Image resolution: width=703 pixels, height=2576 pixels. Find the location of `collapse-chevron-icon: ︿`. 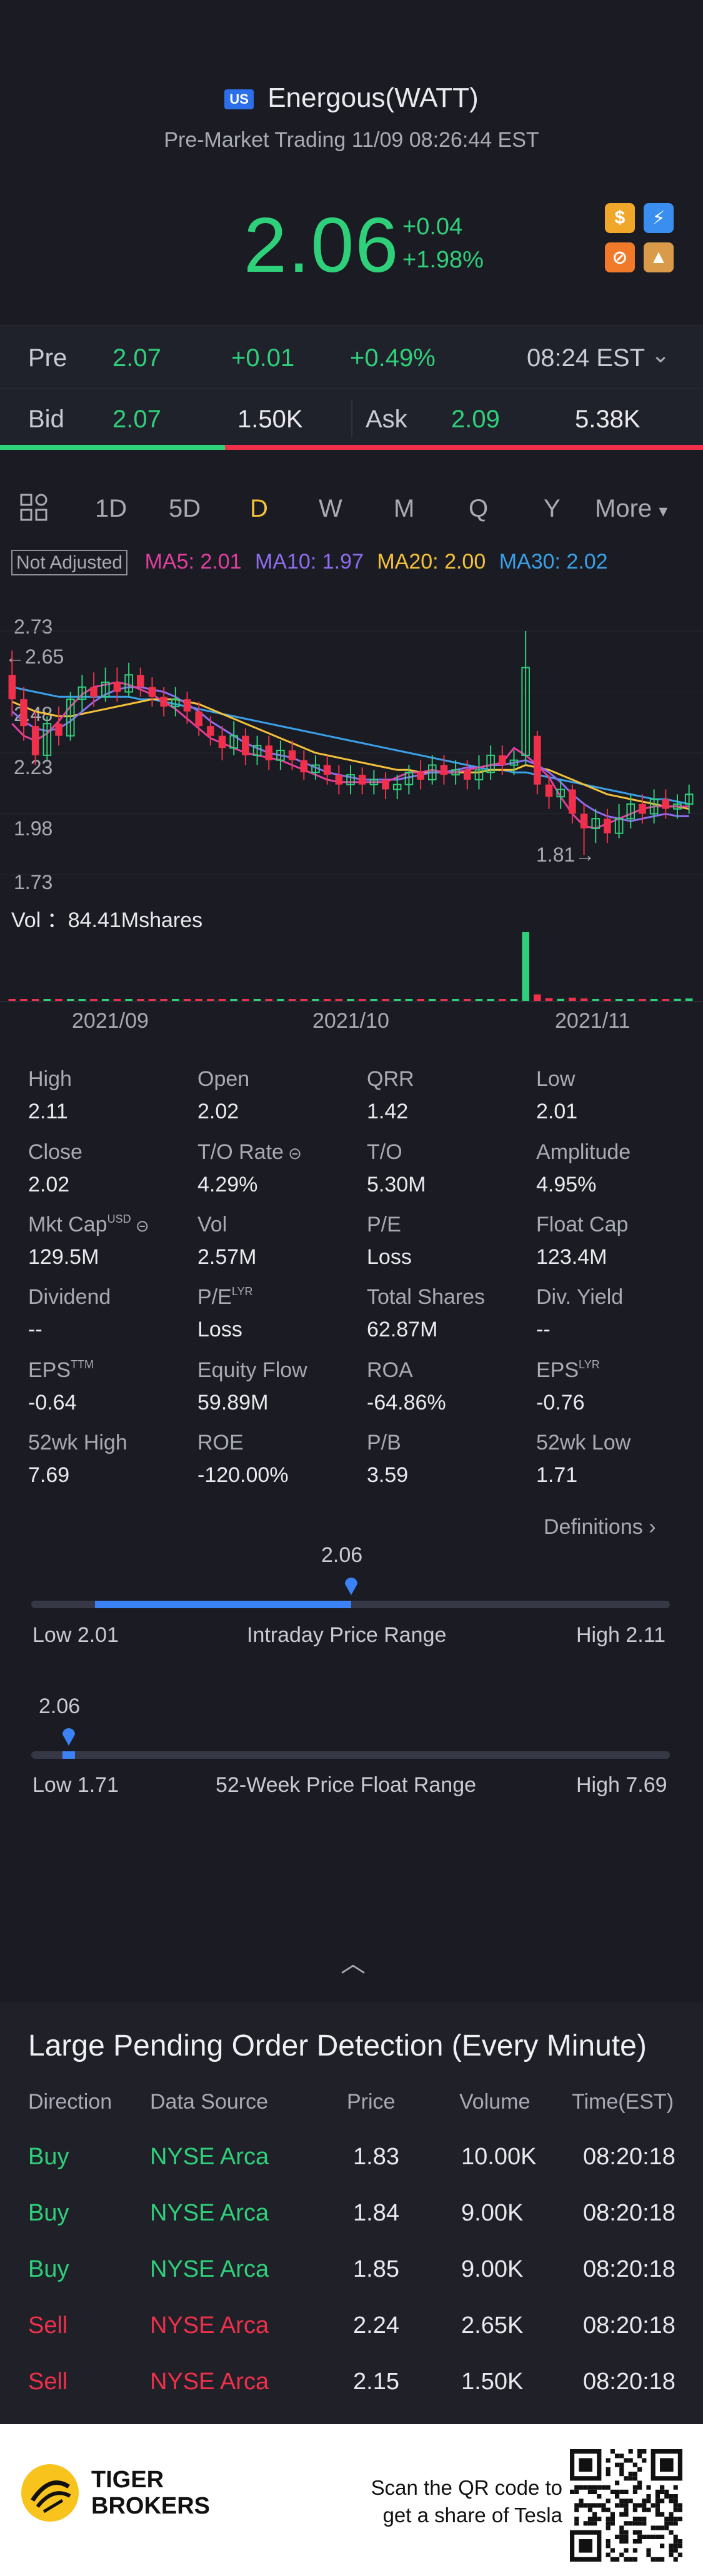

collapse-chevron-icon: ︿ is located at coordinates (354, 1963).